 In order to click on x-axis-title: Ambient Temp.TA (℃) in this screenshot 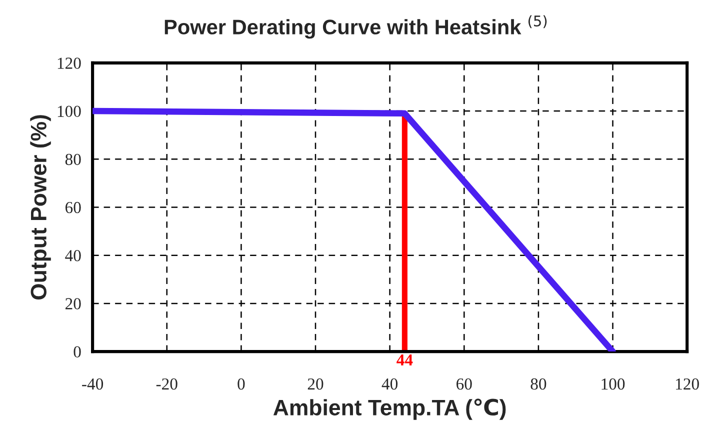, I will do `click(389, 409)`.